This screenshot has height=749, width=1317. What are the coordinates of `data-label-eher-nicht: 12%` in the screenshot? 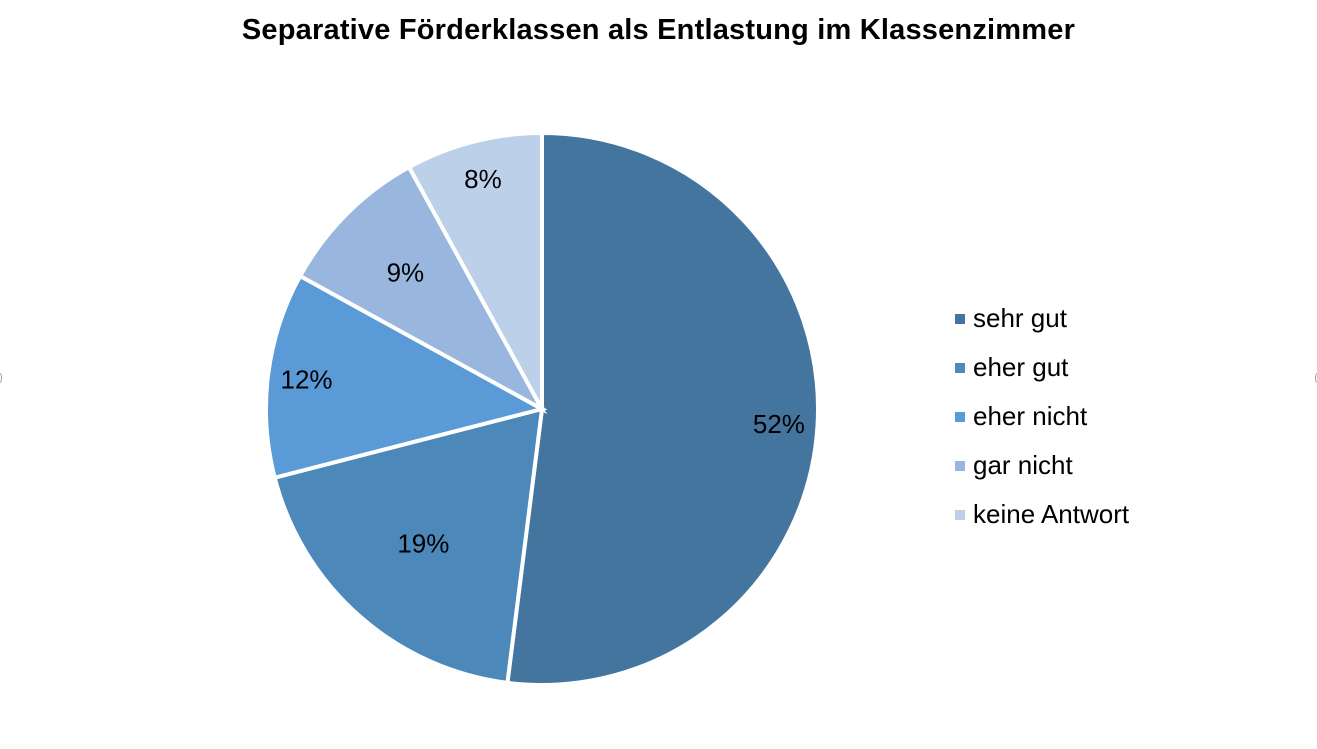 It's located at (306, 379).